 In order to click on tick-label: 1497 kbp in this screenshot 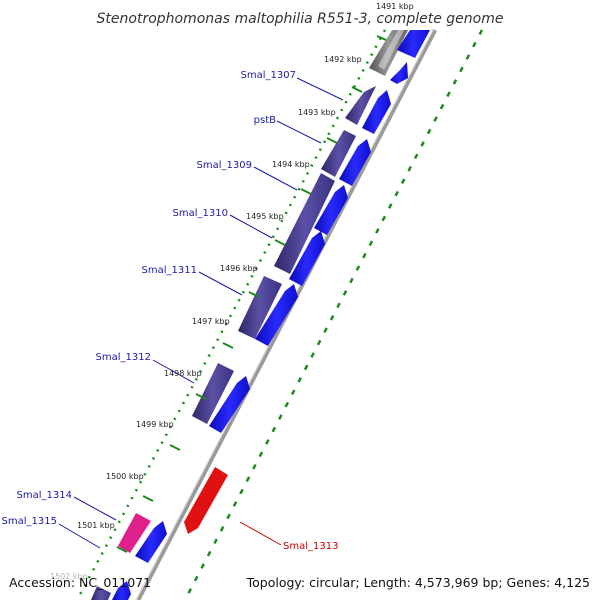, I will do `click(211, 321)`.